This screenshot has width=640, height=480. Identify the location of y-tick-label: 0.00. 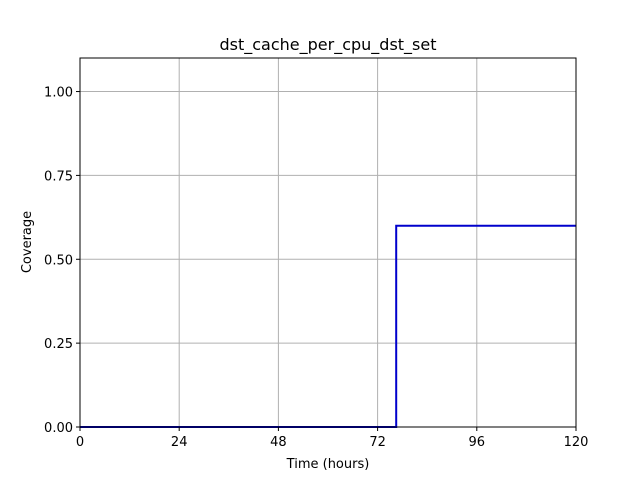
(58, 428).